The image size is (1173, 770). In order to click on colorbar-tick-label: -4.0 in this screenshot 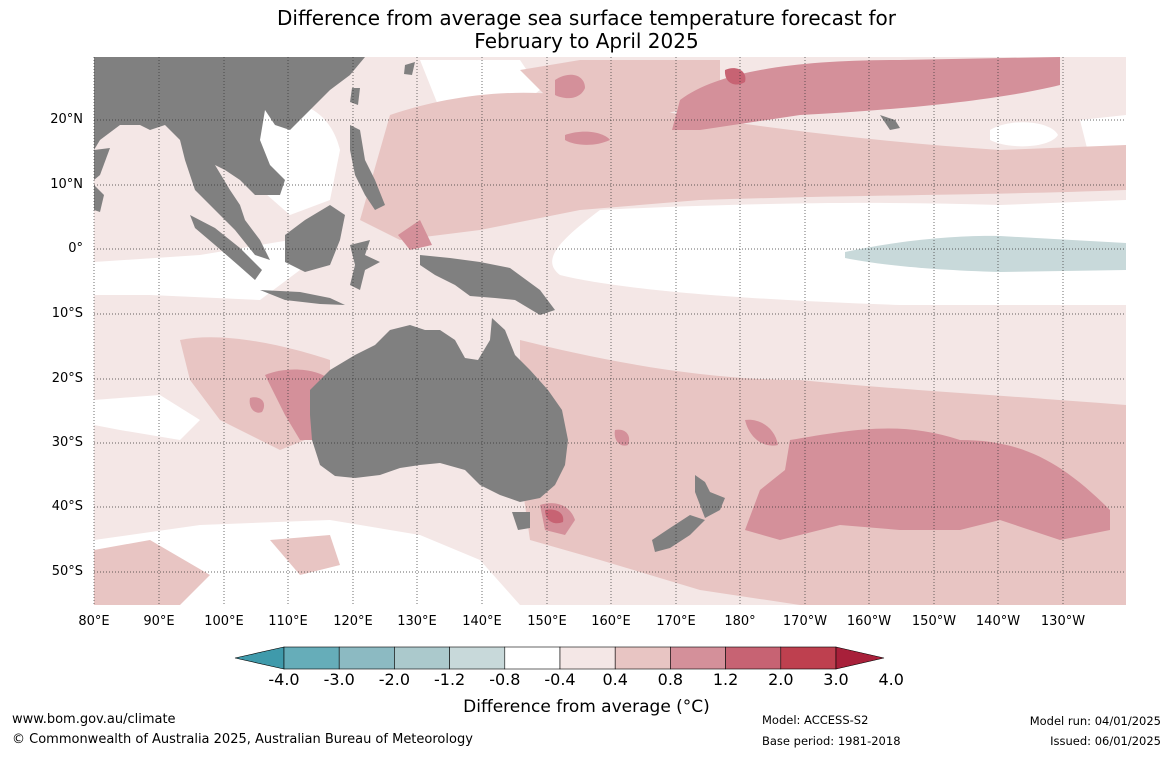, I will do `click(284, 679)`.